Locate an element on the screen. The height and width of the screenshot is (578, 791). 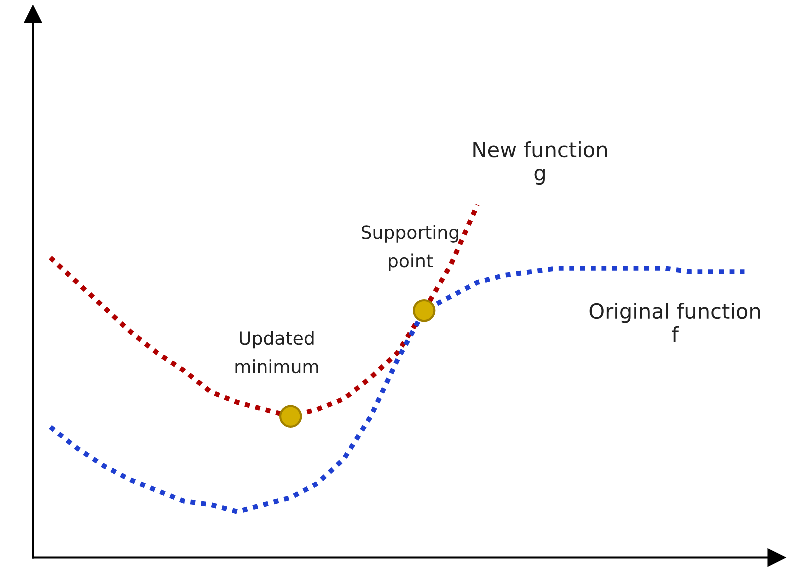
series-label: New function g is located at coordinates (541, 164).